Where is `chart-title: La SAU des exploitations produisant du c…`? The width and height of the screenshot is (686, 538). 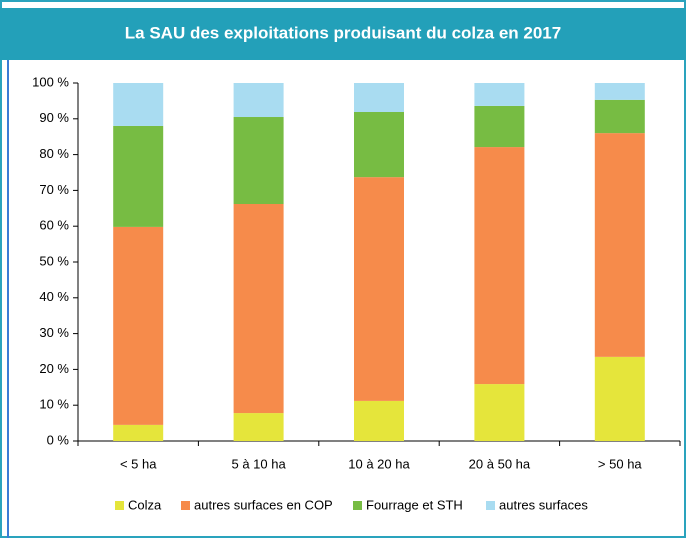
chart-title: La SAU des exploitations produisant du c… is located at coordinates (343, 32).